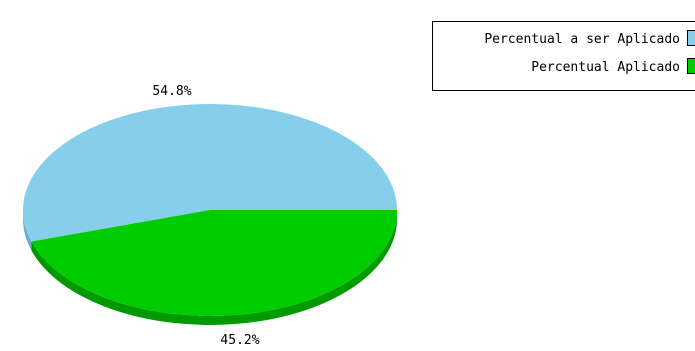 The image size is (695, 351). I want to click on legend-box, so click(563, 56).